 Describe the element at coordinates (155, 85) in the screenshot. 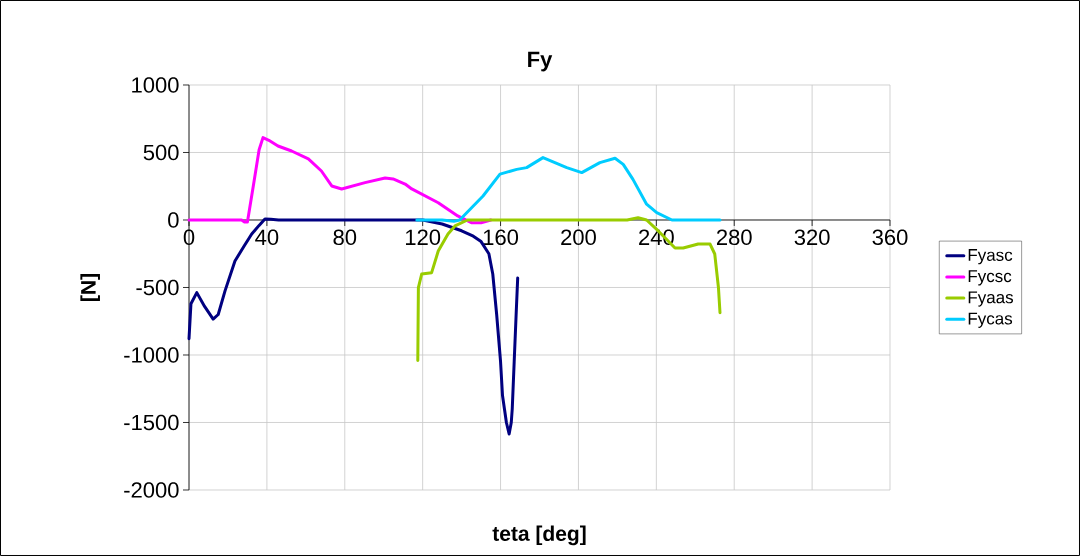

I see `y-tick-label: 1000` at that location.